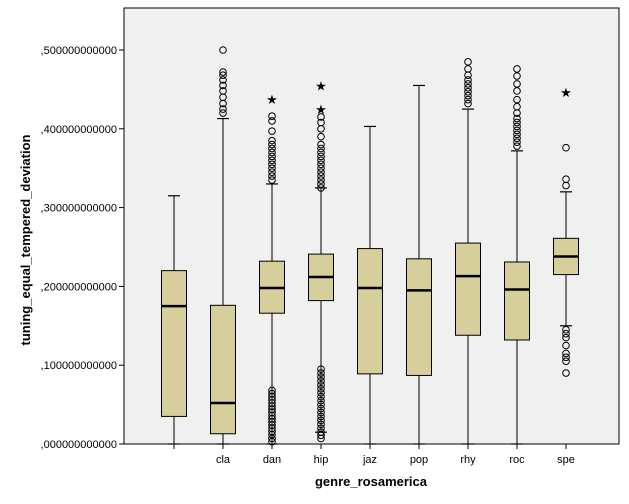 Image resolution: width=629 pixels, height=504 pixels. I want to click on y-tick-label: ,000000000000, so click(79, 445).